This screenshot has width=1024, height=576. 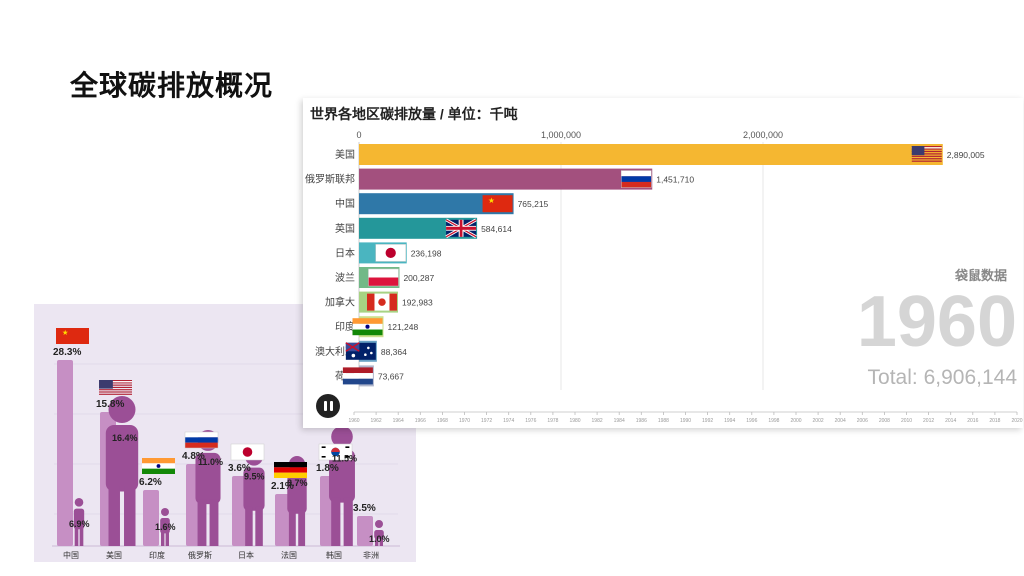 What do you see at coordinates (376, 421) in the screenshot?
I see `timeline-year-label: 1962` at bounding box center [376, 421].